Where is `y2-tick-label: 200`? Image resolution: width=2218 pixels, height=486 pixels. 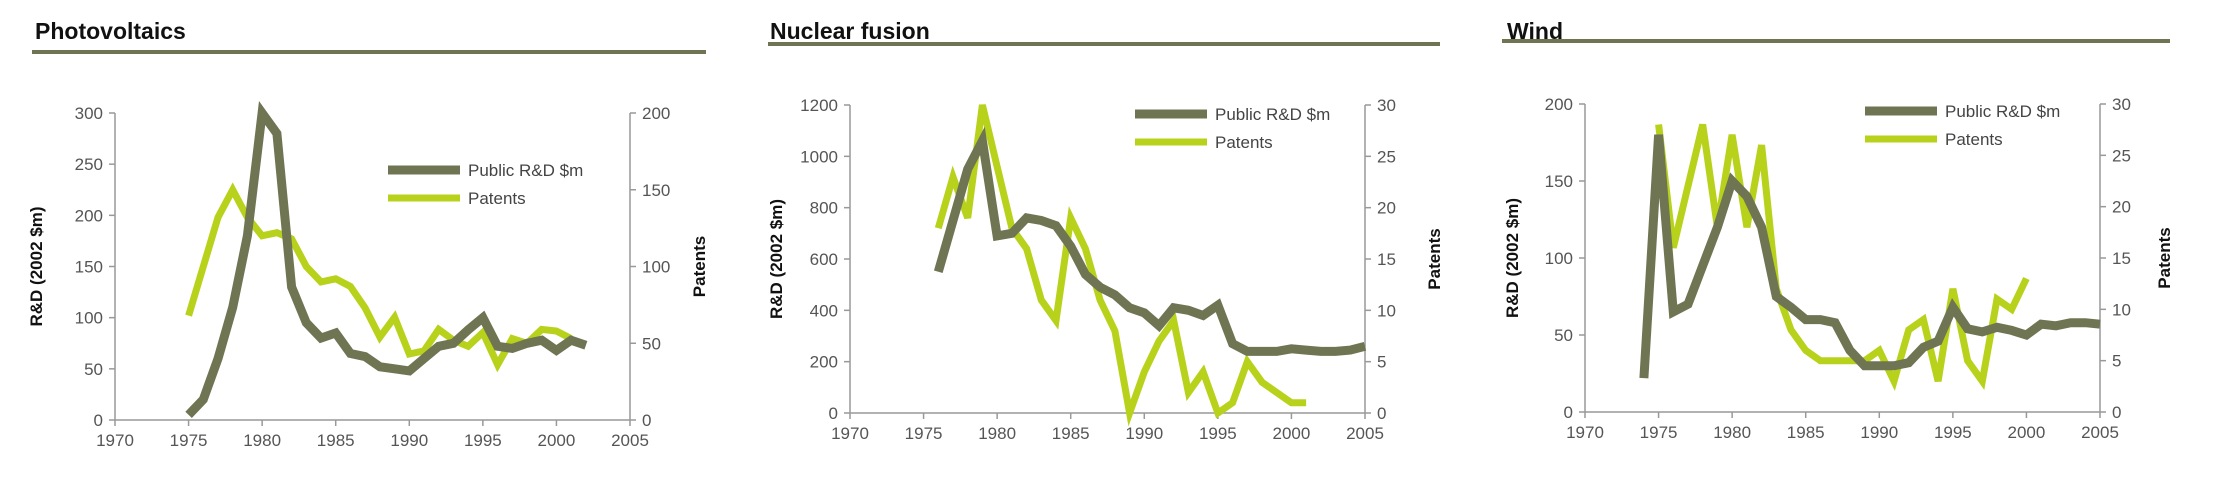
y2-tick-label: 200 is located at coordinates (656, 113).